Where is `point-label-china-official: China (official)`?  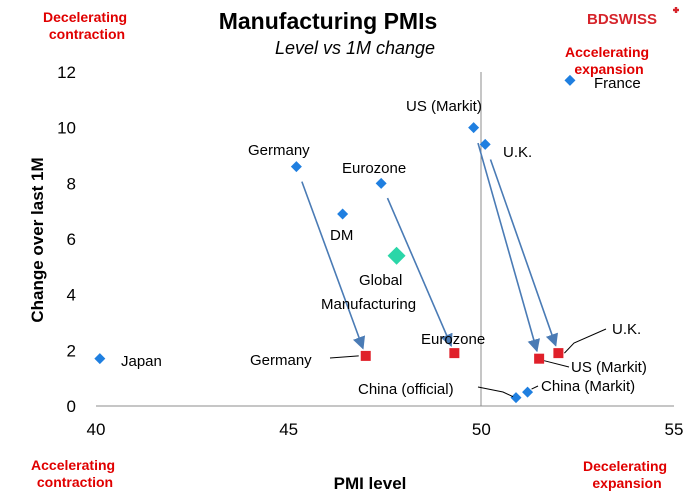
point-label-china-official: China (official) is located at coordinates (406, 389).